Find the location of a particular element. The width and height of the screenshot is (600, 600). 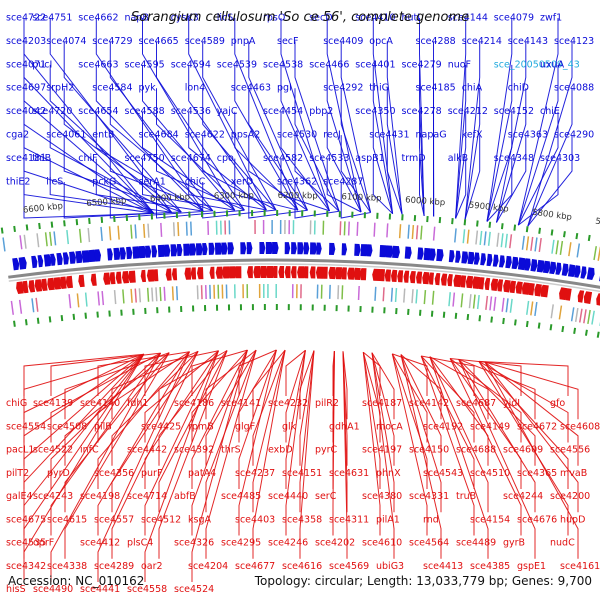

backbone-ring-shadow is located at coordinates (304, 278).